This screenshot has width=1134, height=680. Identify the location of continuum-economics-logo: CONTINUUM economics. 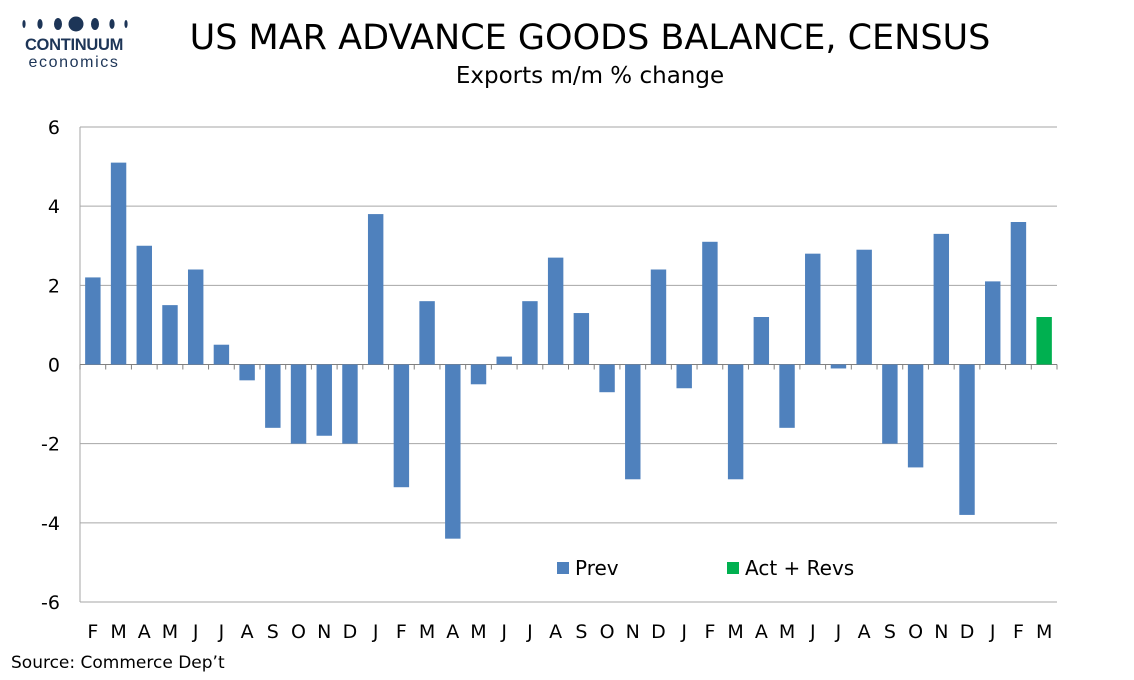
(74, 46).